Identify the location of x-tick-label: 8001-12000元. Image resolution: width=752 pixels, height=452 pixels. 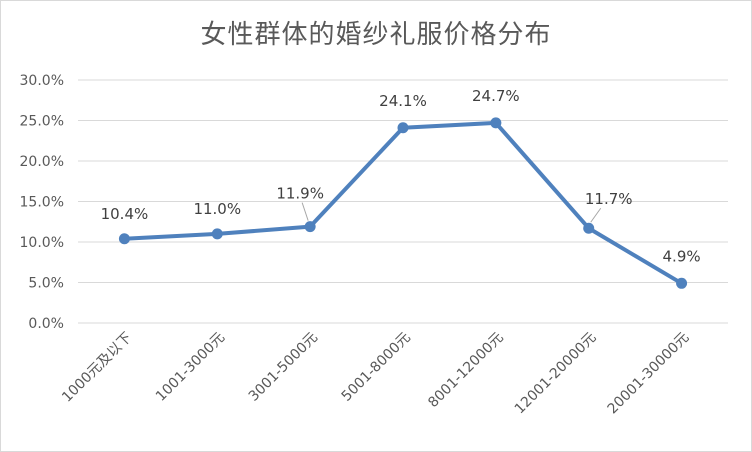
(465, 370).